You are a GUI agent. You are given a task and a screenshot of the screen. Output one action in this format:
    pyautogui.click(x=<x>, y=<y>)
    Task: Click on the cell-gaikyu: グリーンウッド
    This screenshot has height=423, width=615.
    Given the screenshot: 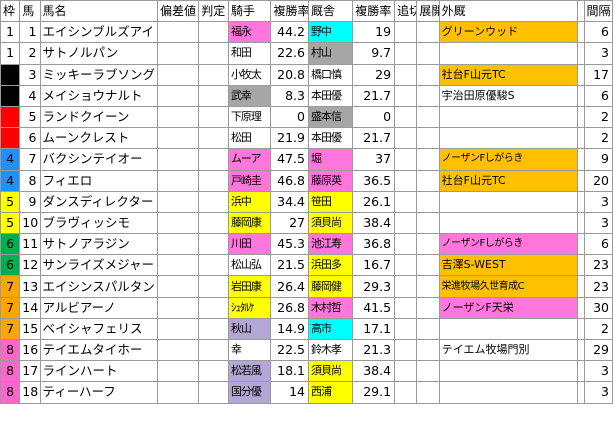 What is the action you would take?
    pyautogui.click(x=508, y=32)
    